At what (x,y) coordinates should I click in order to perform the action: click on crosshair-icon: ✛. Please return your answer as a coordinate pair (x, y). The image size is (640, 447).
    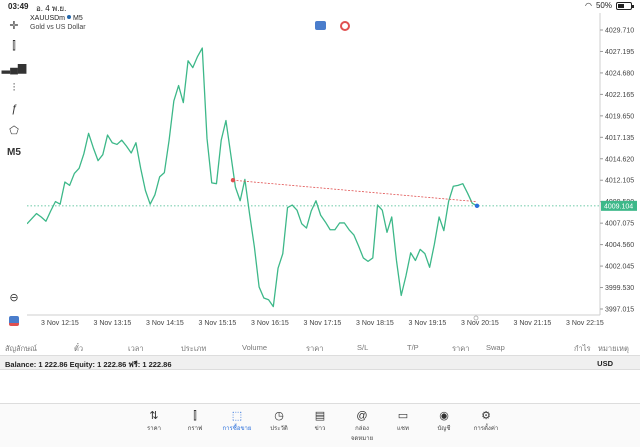
    Looking at the image, I should click on (14, 25).